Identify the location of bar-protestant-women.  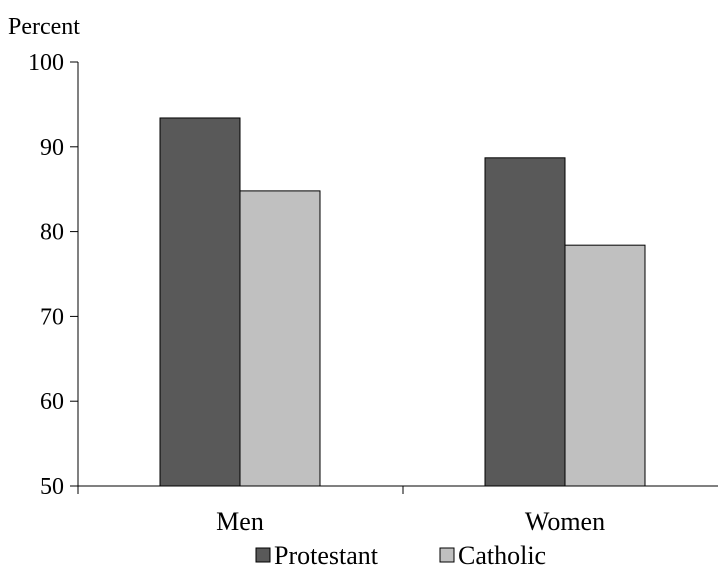
(525, 322).